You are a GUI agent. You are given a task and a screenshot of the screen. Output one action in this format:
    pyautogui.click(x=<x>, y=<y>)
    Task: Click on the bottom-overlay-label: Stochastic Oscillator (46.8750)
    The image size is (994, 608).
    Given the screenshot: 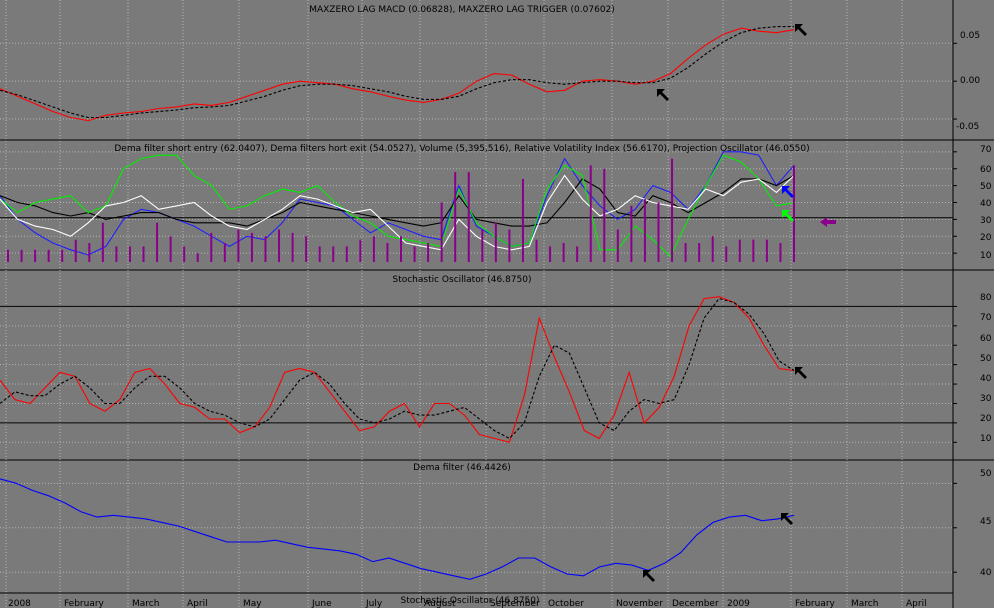 What is the action you would take?
    pyautogui.click(x=469, y=601)
    